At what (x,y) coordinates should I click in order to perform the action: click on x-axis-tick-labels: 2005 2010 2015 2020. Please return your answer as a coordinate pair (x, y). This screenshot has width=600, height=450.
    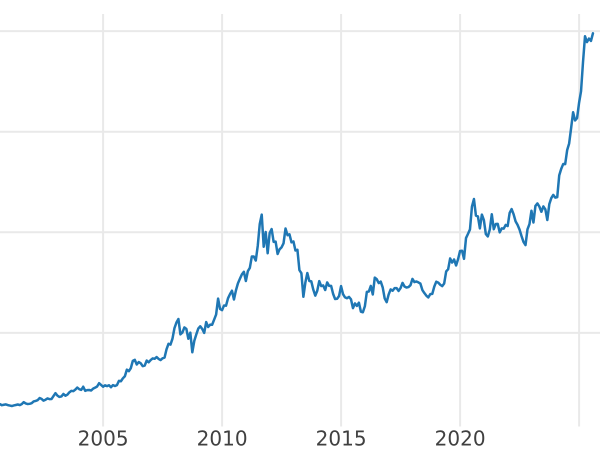
    Looking at the image, I should click on (282, 438).